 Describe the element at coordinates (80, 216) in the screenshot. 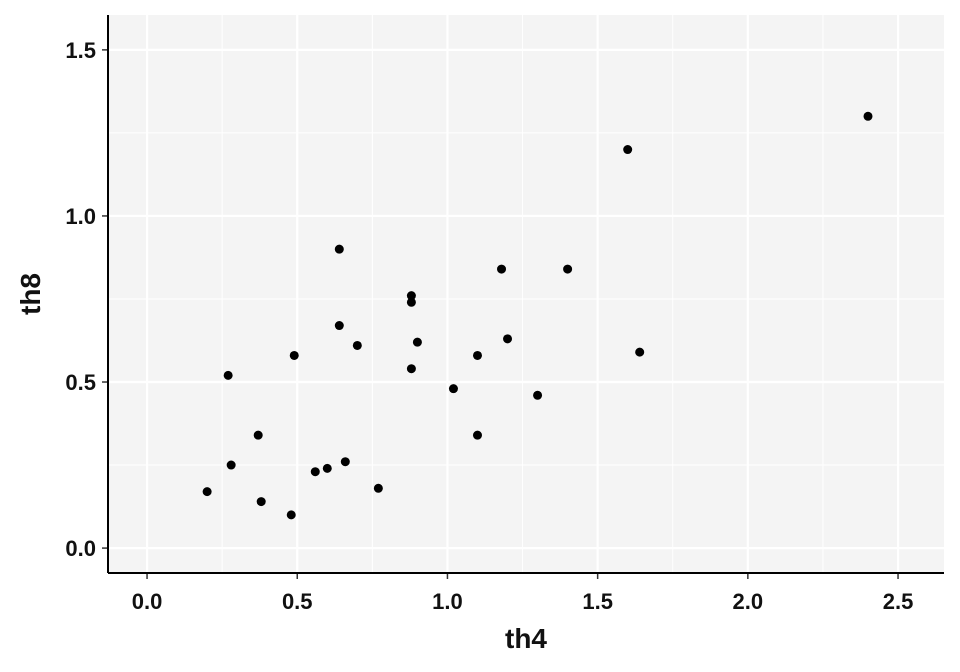

I see `y-tick-label: 1.0` at that location.